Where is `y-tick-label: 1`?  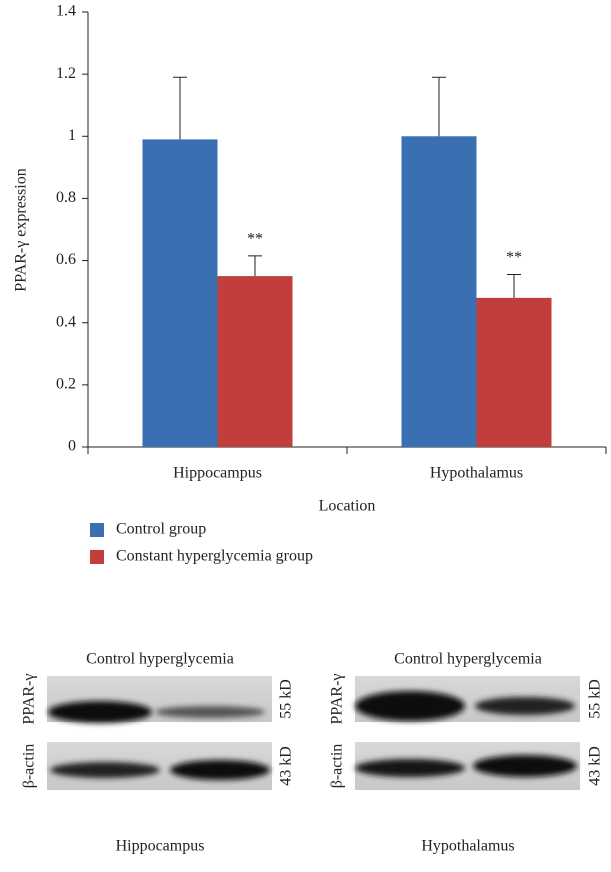 y-tick-label: 1 is located at coordinates (72, 135).